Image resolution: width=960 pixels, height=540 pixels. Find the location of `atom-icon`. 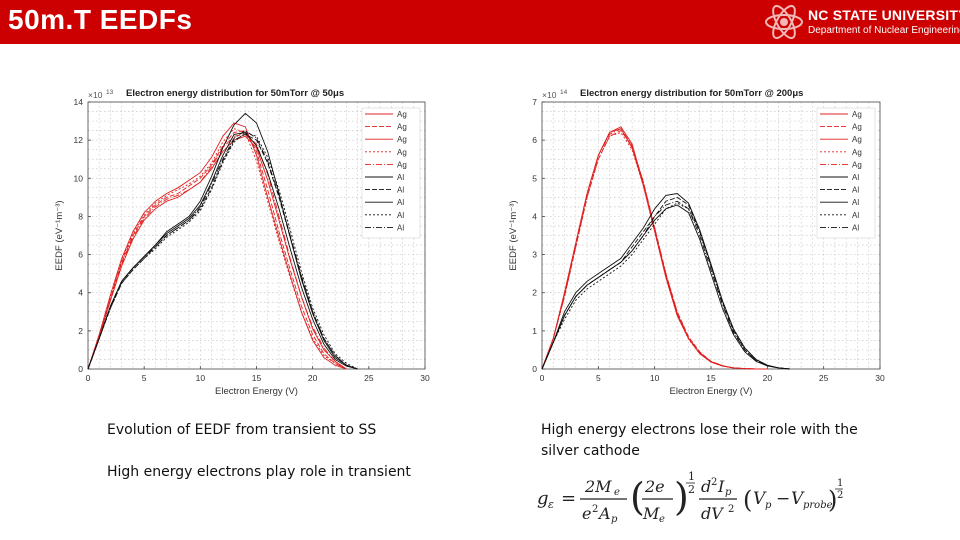

atom-icon is located at coordinates (784, 22).